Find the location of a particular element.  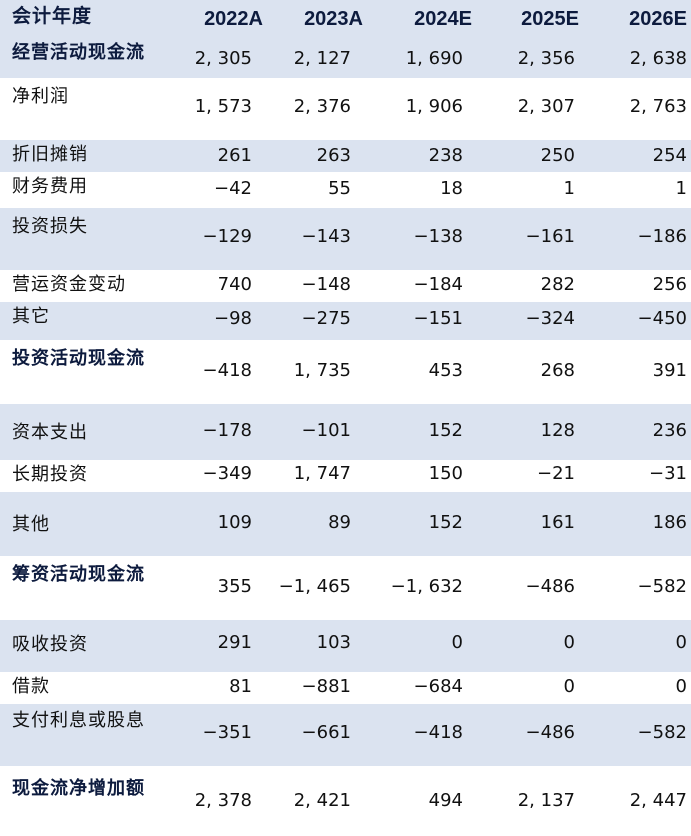

row-label: 投资活动现金流 is located at coordinates (78, 358).